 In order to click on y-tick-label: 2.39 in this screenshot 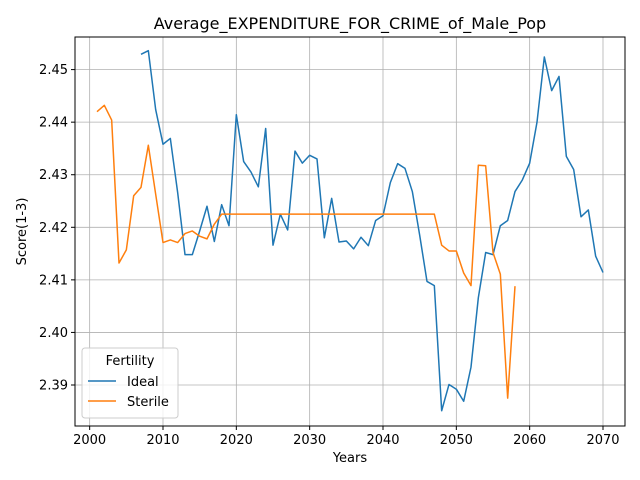, I will do `click(53, 385)`.